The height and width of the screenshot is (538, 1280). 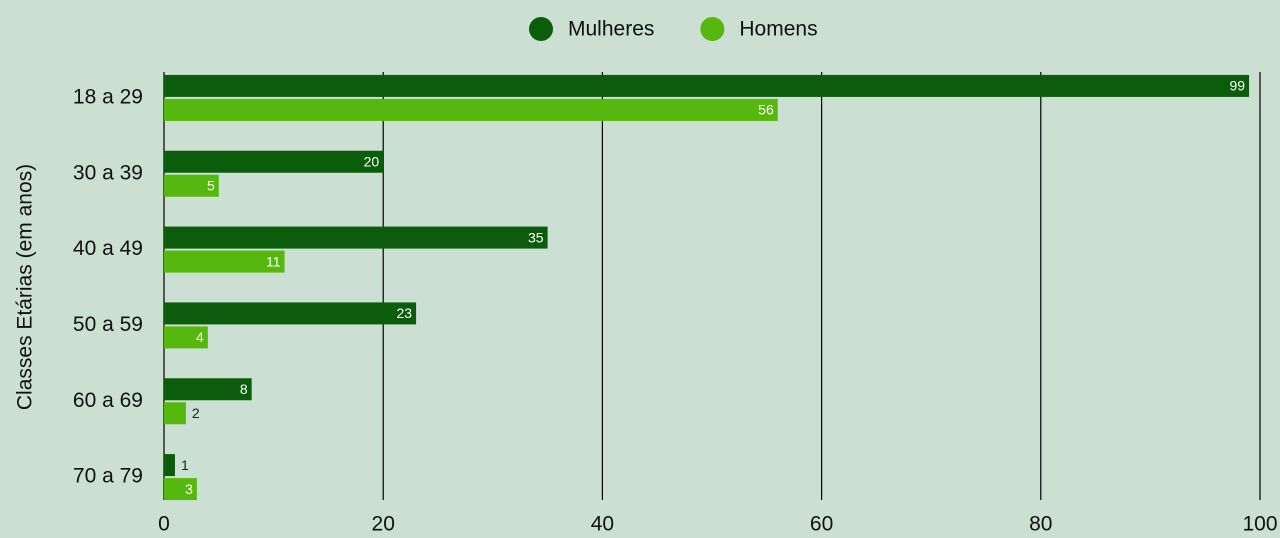 I want to click on data-label: 3, so click(x=189, y=489).